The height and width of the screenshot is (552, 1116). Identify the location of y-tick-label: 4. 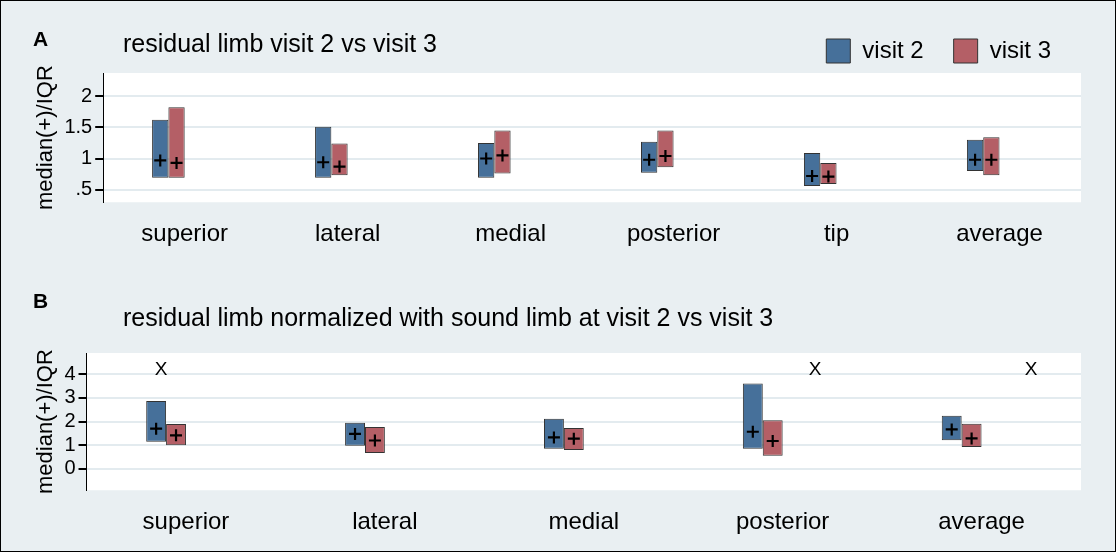
(70, 372).